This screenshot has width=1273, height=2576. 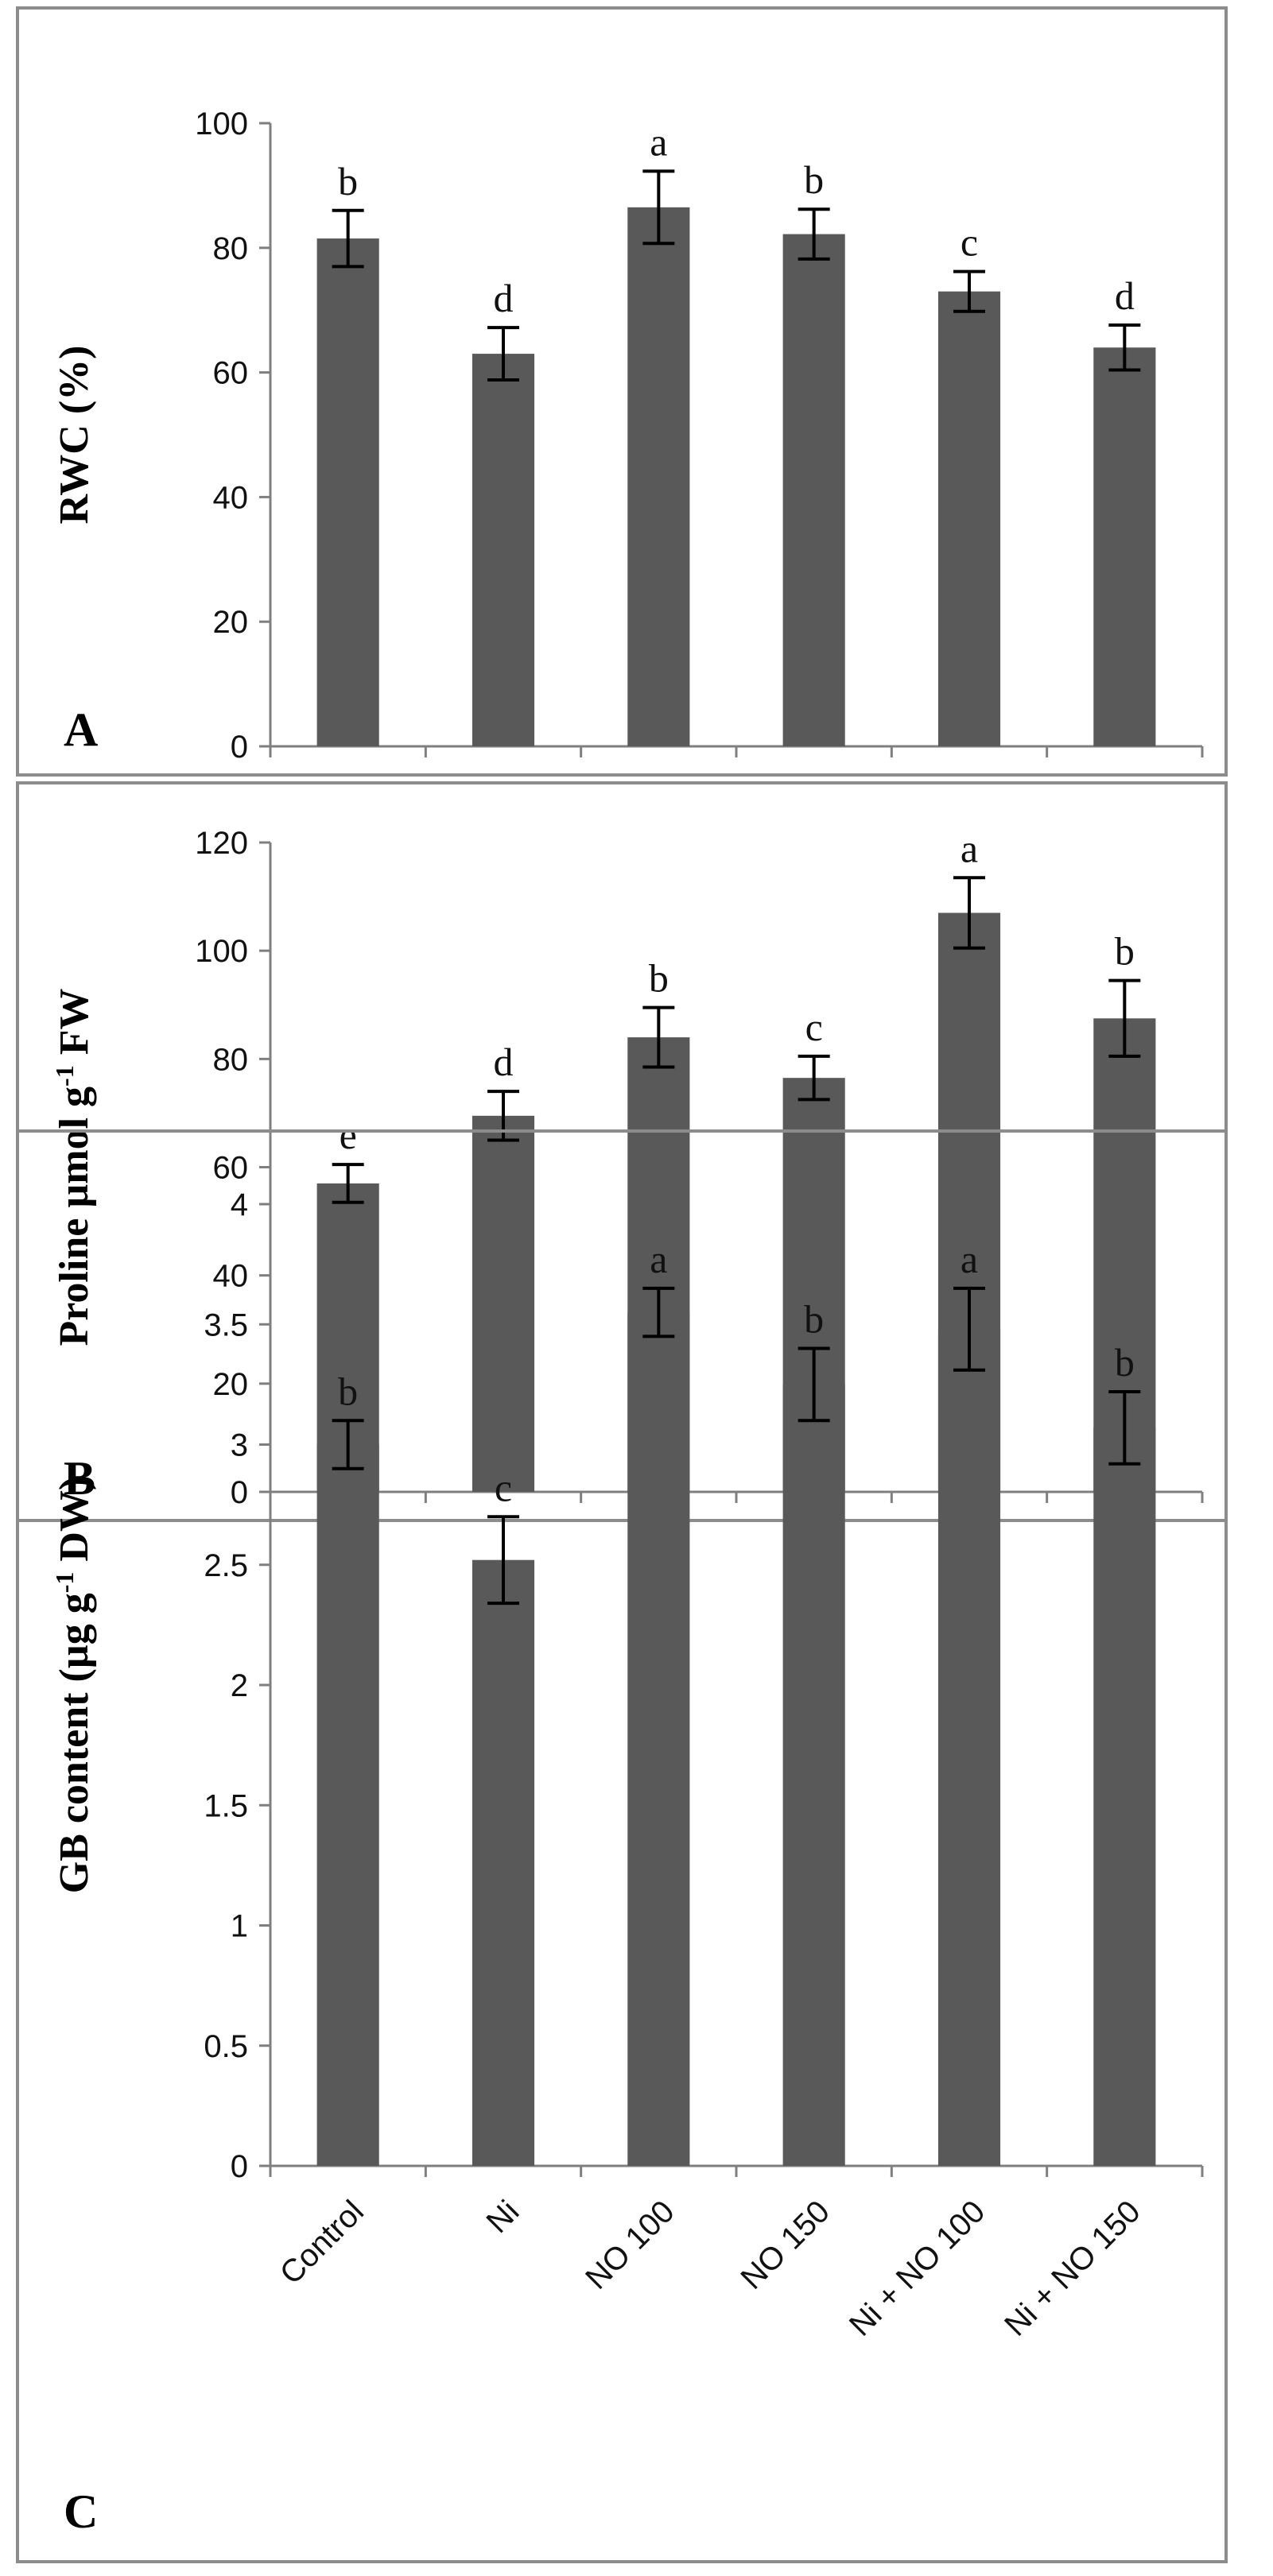 I want to click on y-tick-label: 0.5, so click(x=226, y=2046).